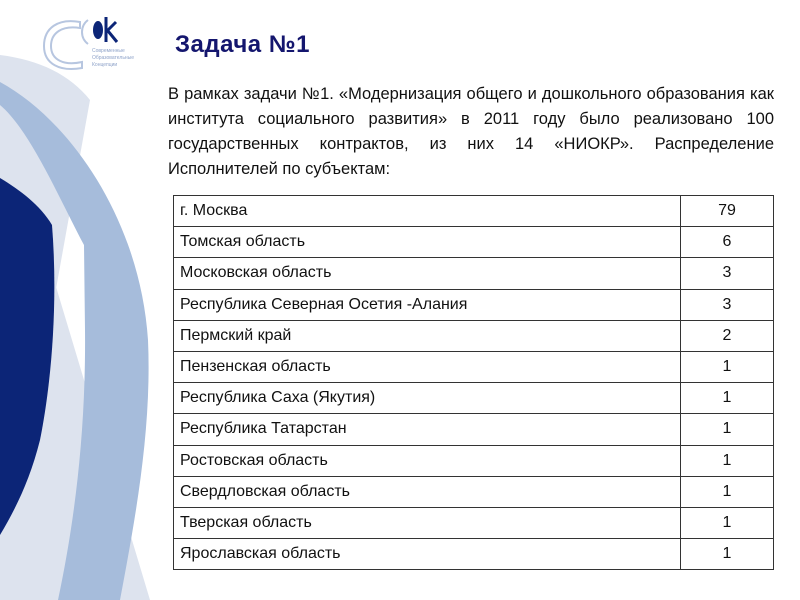 The width and height of the screenshot is (800, 600). Describe the element at coordinates (27, 356) in the screenshot. I see `navy-region` at that location.